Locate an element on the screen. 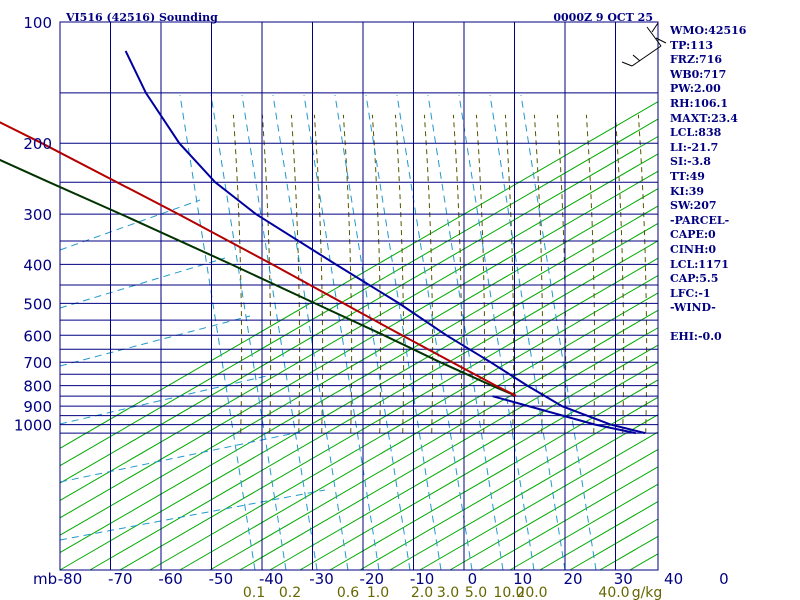 The width and height of the screenshot is (800, 600). pressure-tick-label: 400 is located at coordinates (37, 265).